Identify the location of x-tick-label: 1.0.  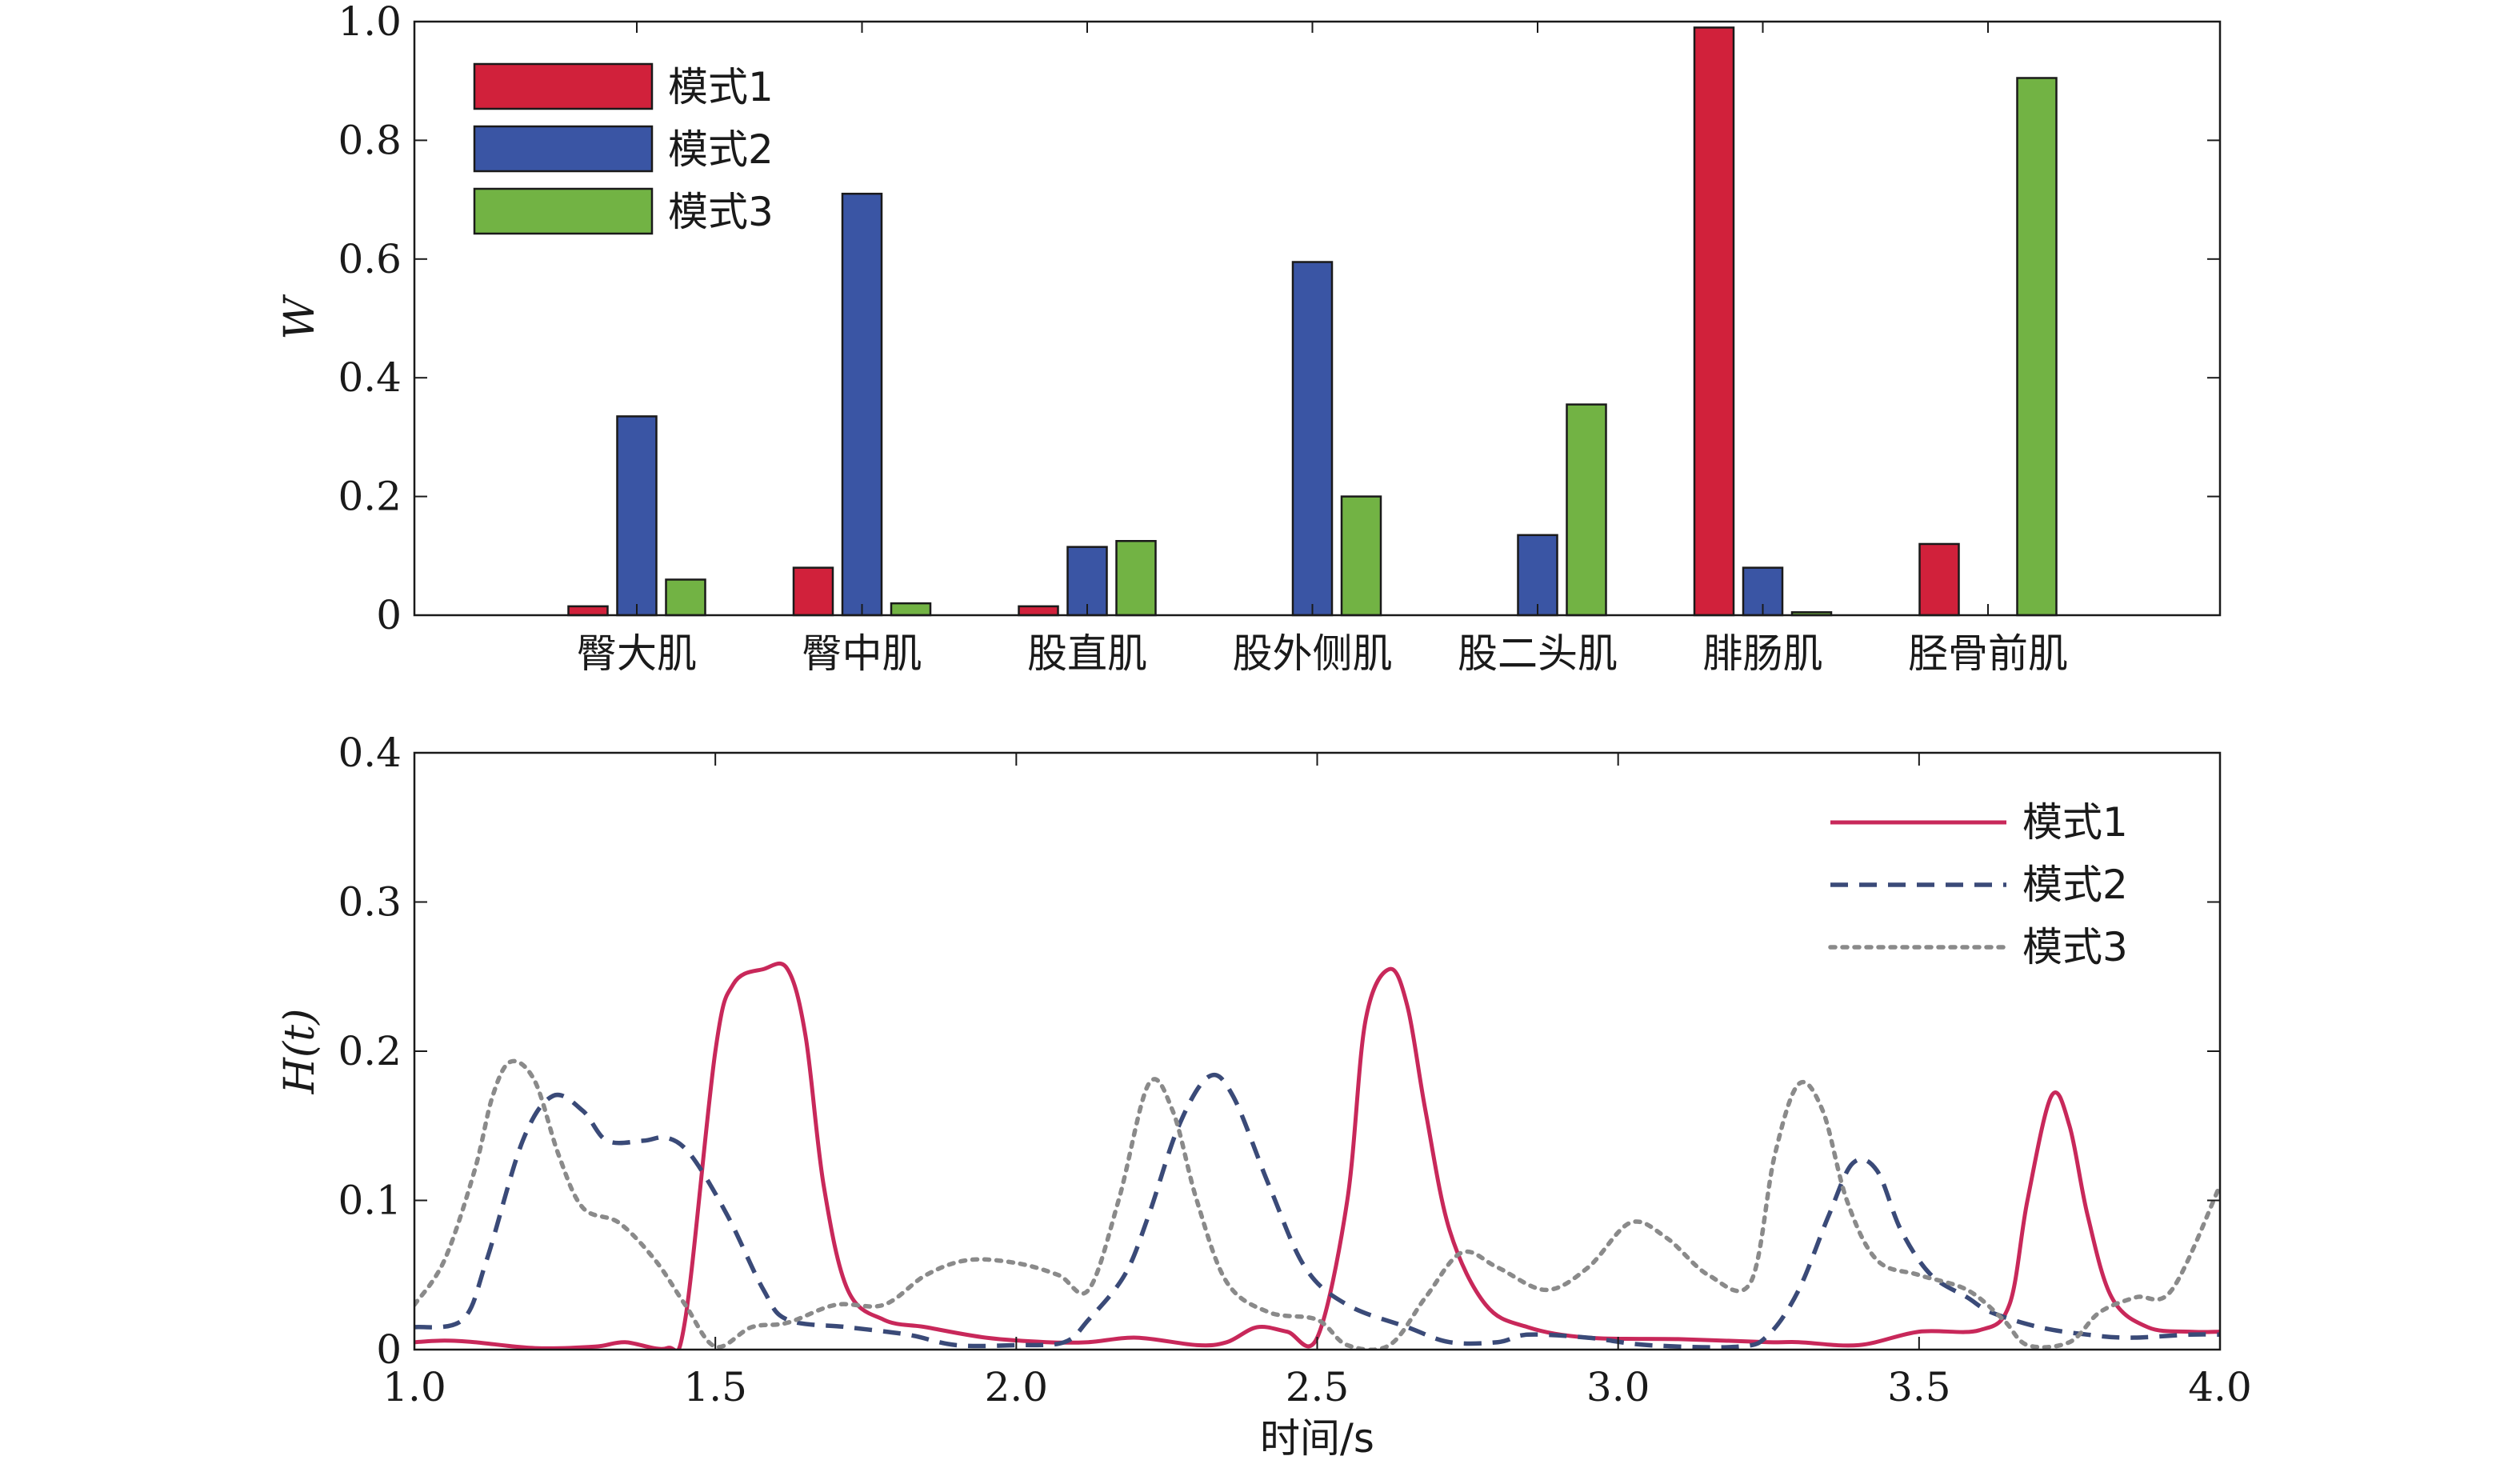
(414, 1387).